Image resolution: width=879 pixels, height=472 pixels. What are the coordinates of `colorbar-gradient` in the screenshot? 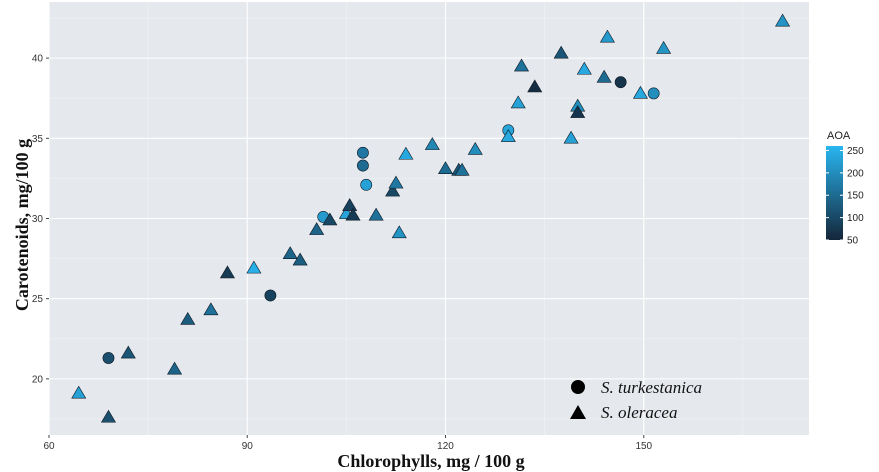 It's located at (834, 193).